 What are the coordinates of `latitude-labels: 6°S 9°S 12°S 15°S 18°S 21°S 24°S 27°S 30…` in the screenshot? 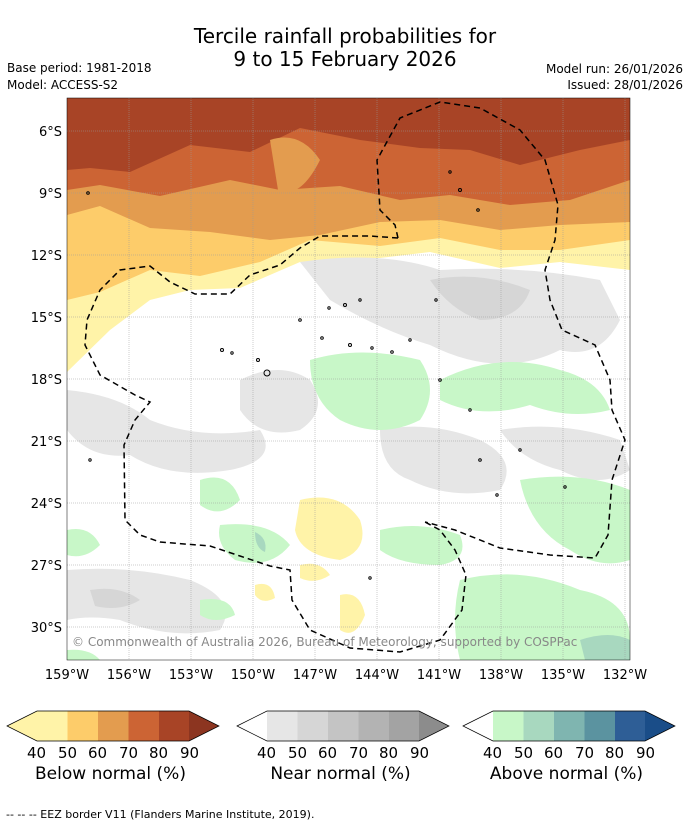 It's located at (46, 380).